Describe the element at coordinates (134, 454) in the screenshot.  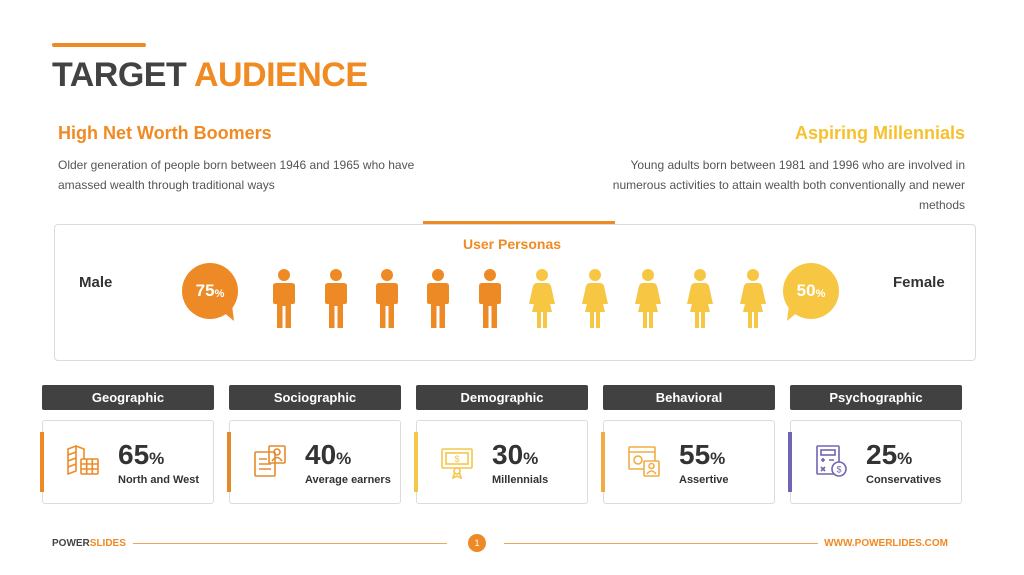
I see `geographic-value: 65` at that location.